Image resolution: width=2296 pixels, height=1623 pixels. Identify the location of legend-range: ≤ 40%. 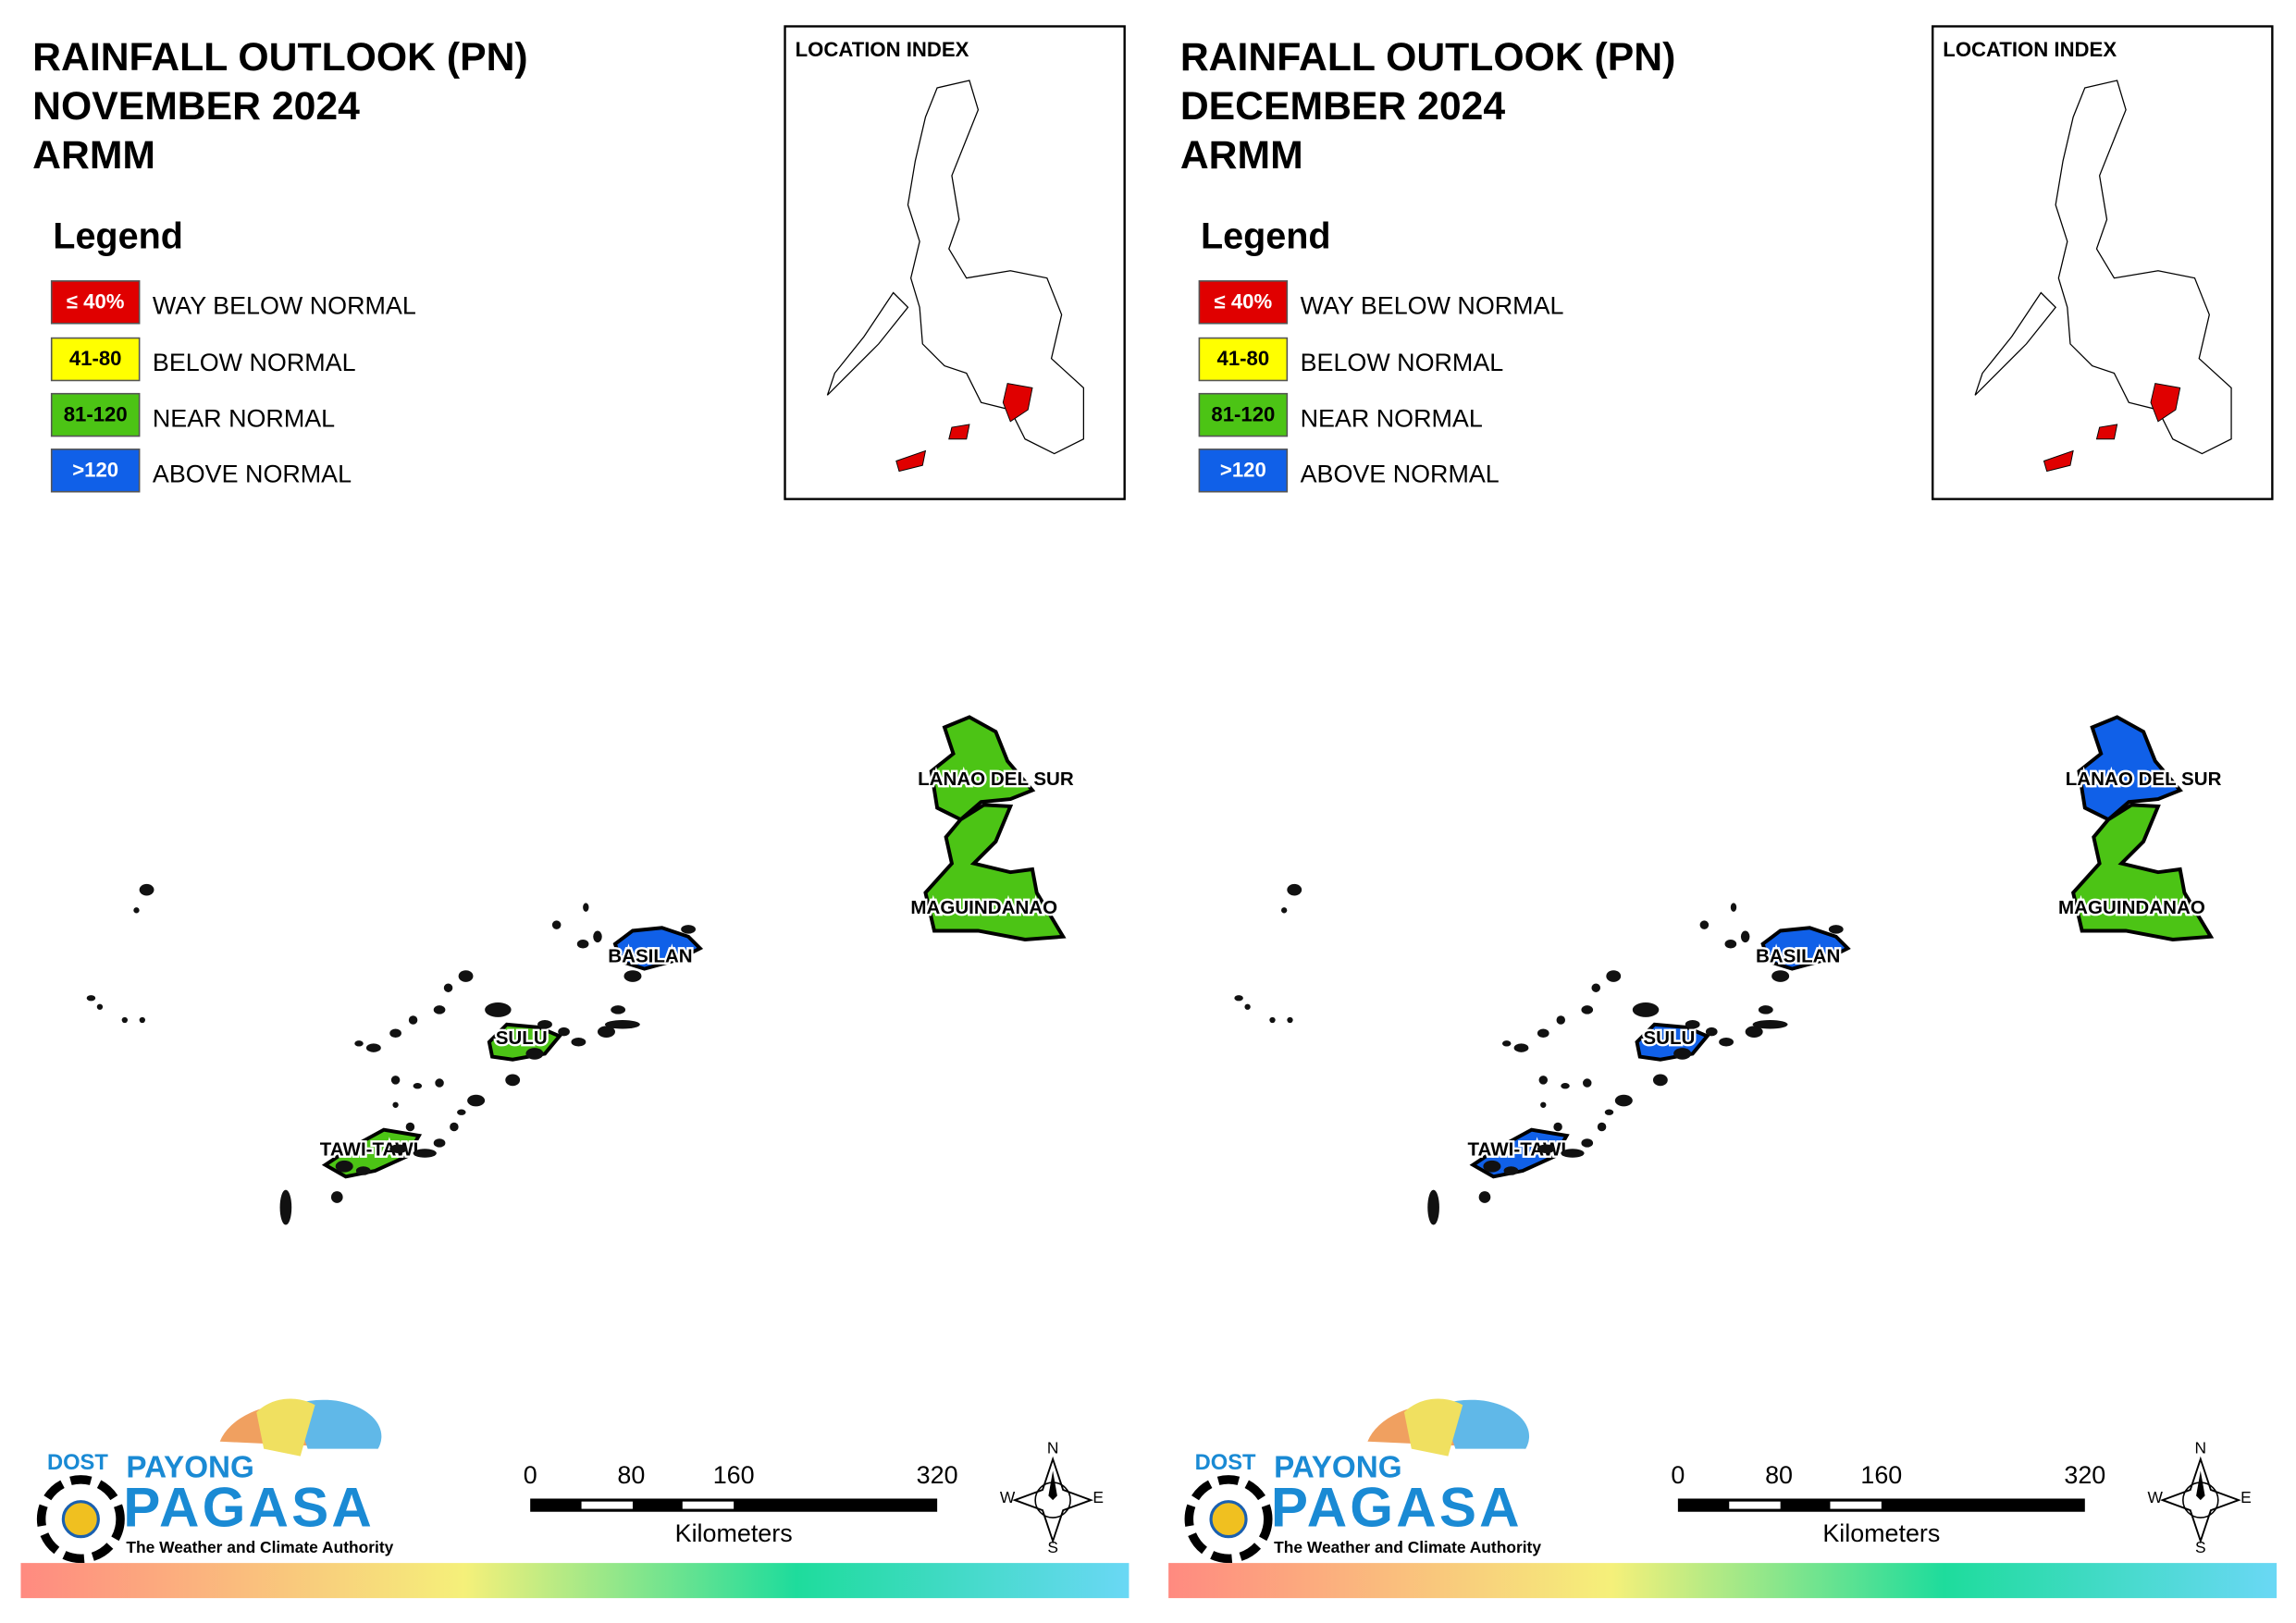
(1244, 301).